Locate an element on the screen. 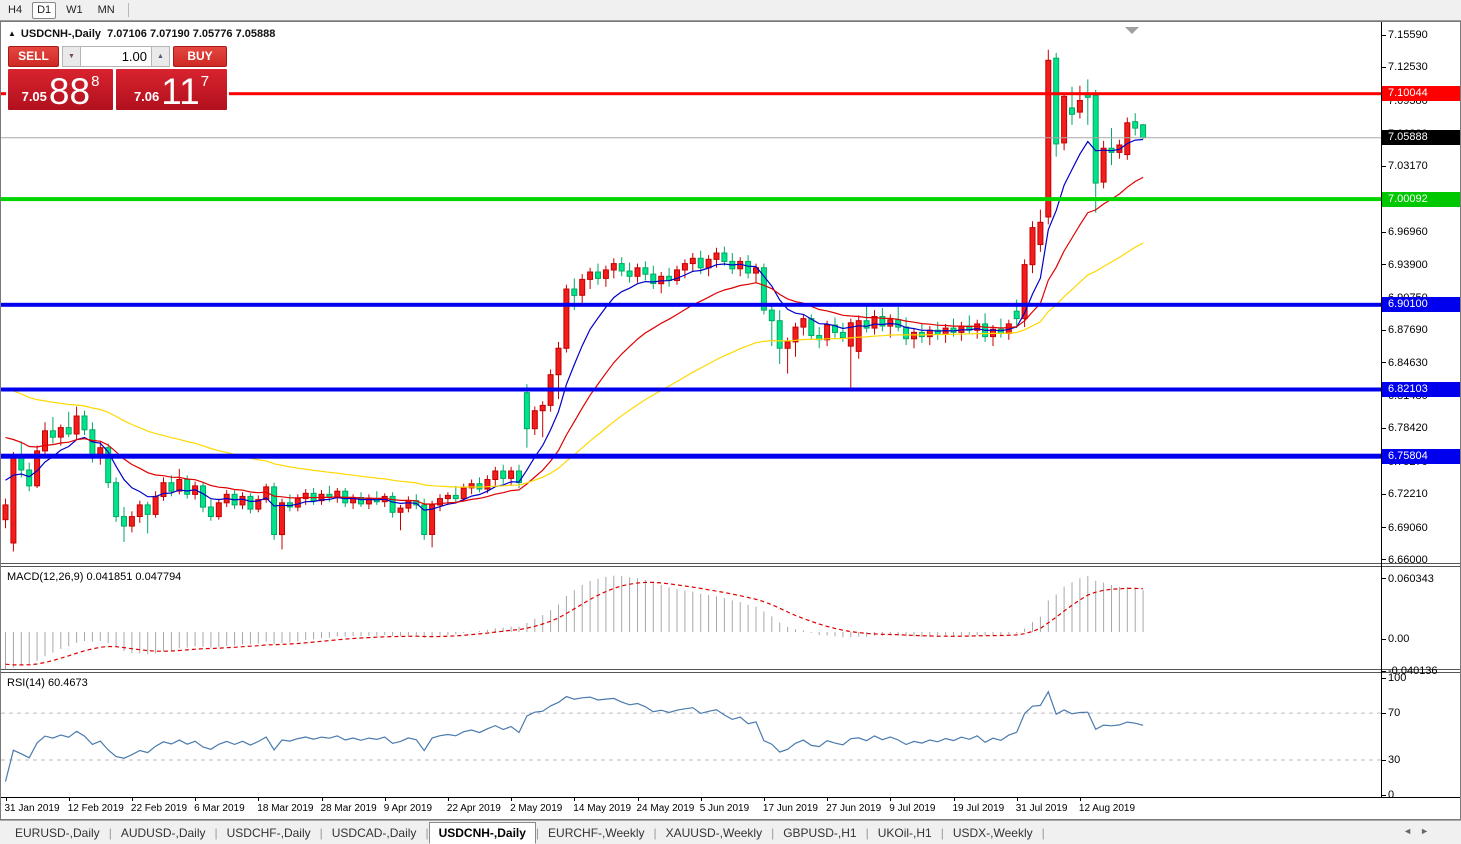  macd-pane-canvas is located at coordinates (574, 622).